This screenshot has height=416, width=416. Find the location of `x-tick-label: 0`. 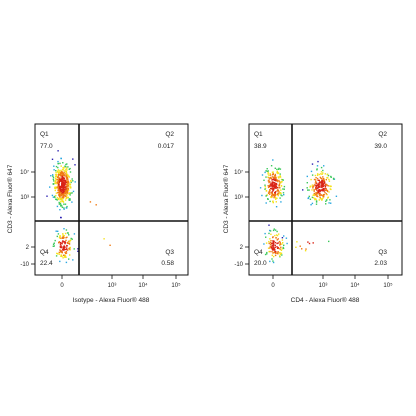

x-tick-label: 0 is located at coordinates (62, 286).